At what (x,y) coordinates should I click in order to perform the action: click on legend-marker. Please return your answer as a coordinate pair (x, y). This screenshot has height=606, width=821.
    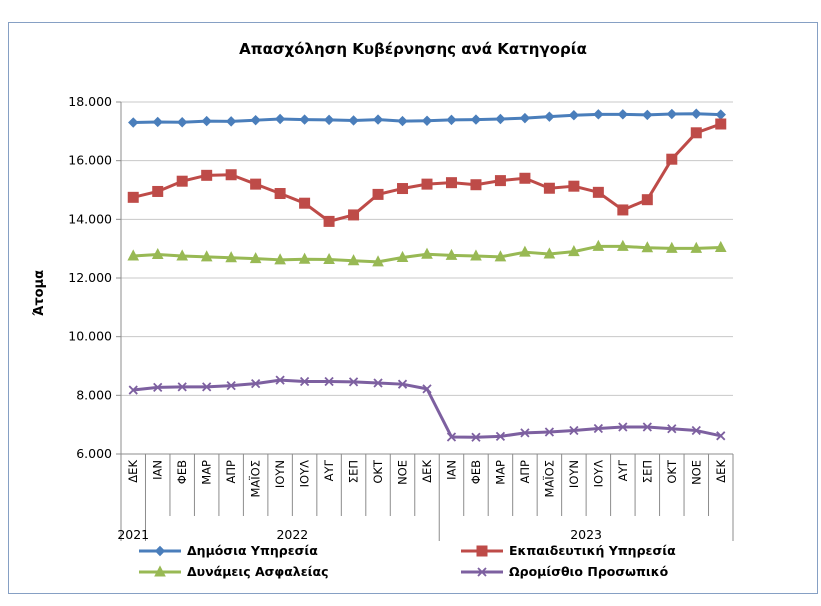
    Looking at the image, I should click on (160, 571).